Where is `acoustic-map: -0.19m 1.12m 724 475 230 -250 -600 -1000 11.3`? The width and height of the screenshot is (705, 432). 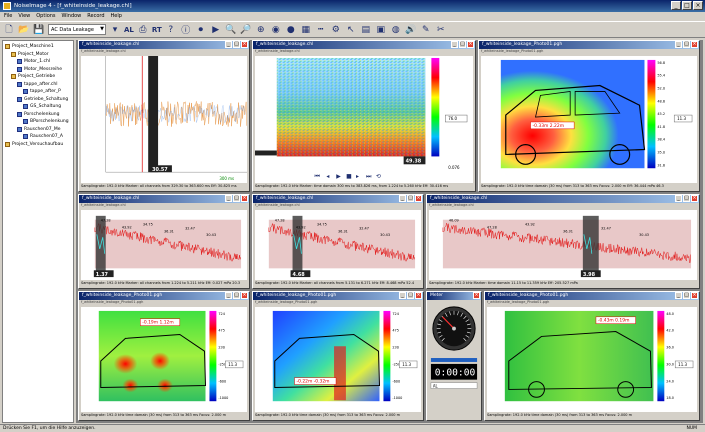 acoustic-map: -0.19m 1.12m 724 475 230 -250 -600 -1000 11.3 is located at coordinates (164, 359).